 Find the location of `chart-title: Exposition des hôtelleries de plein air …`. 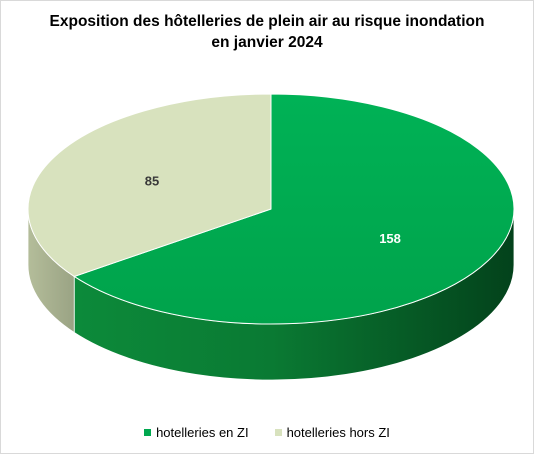

chart-title: Exposition des hôtelleries de plein air … is located at coordinates (267, 32).